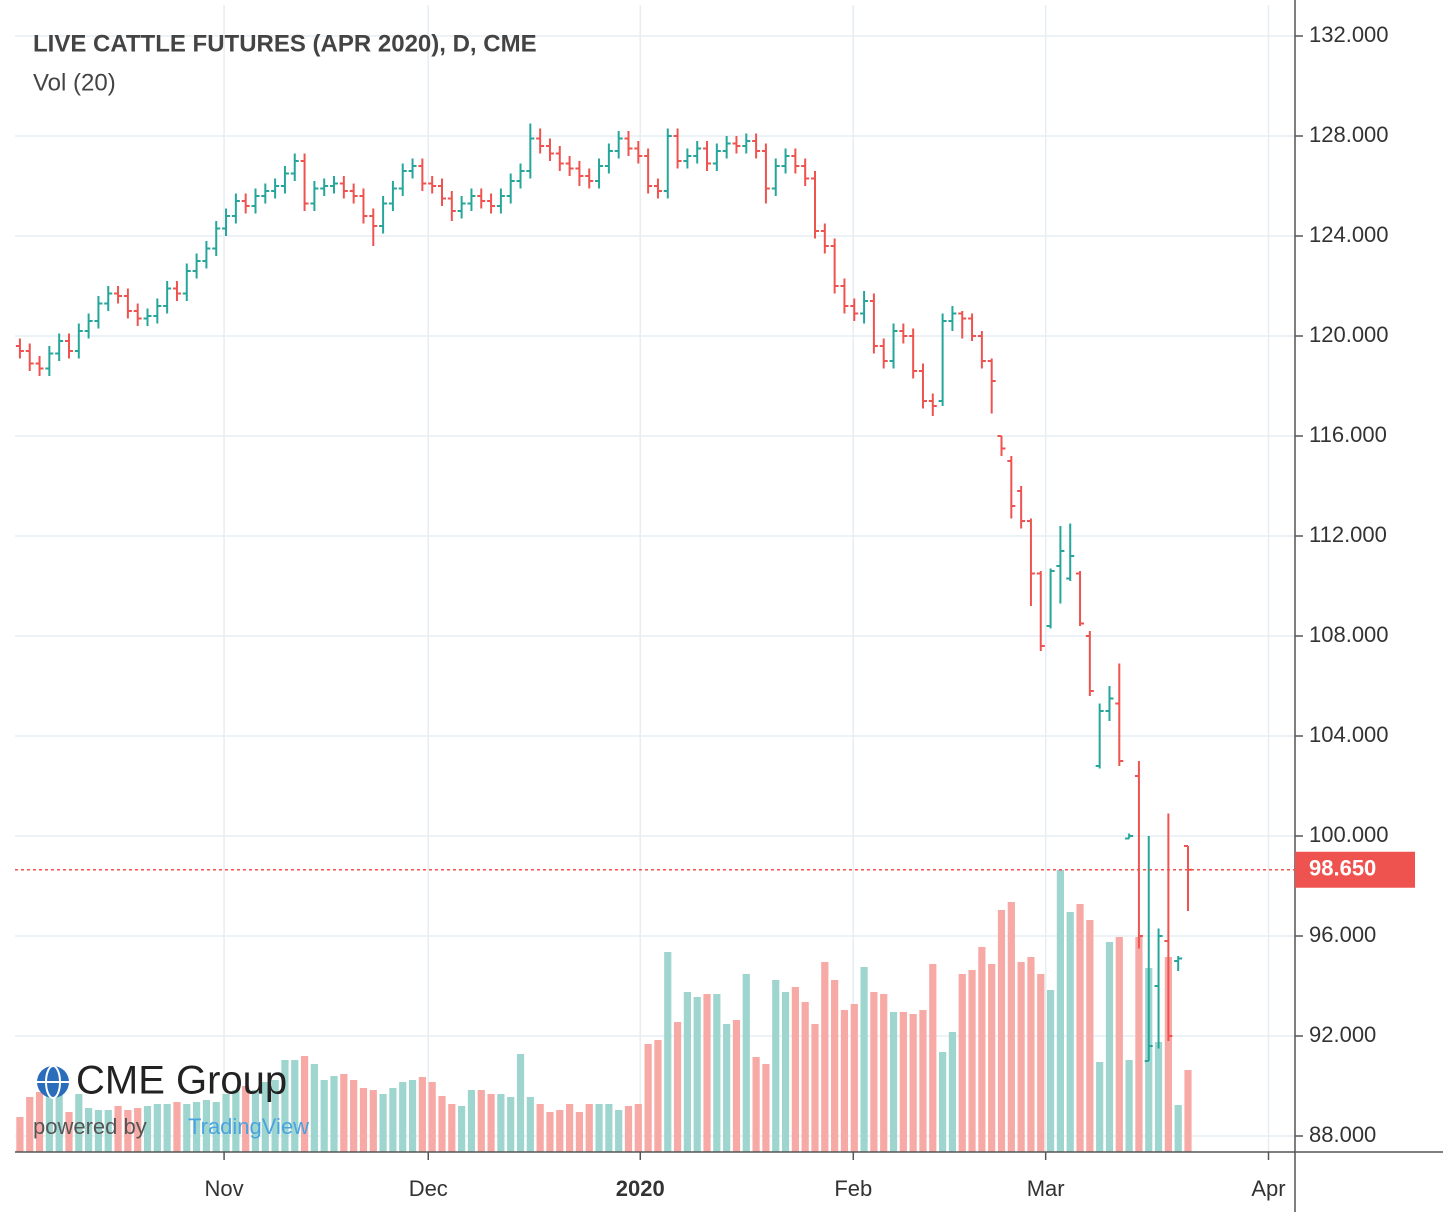 This screenshot has height=1212, width=1443. Describe the element at coordinates (1349, 334) in the screenshot. I see `y-tick-label: 120.000` at that location.